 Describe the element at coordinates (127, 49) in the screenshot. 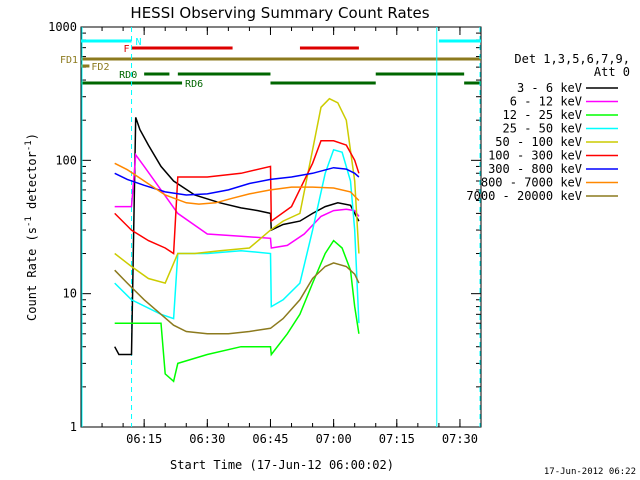

I see `flag-label-f: F` at that location.